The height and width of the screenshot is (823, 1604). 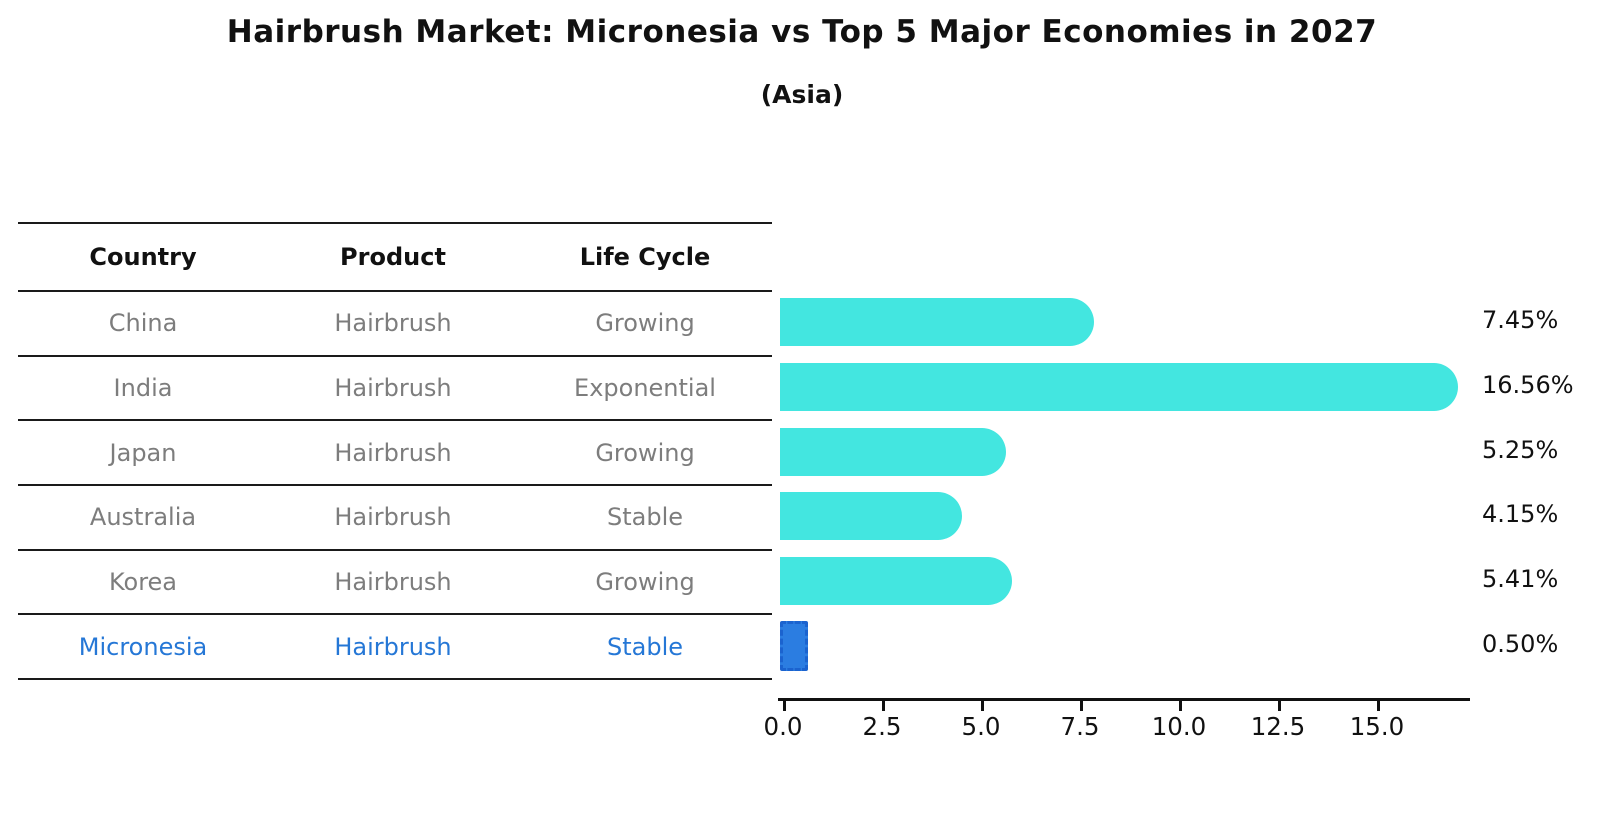 I want to click on bar-micronesia, so click(x=794, y=645).